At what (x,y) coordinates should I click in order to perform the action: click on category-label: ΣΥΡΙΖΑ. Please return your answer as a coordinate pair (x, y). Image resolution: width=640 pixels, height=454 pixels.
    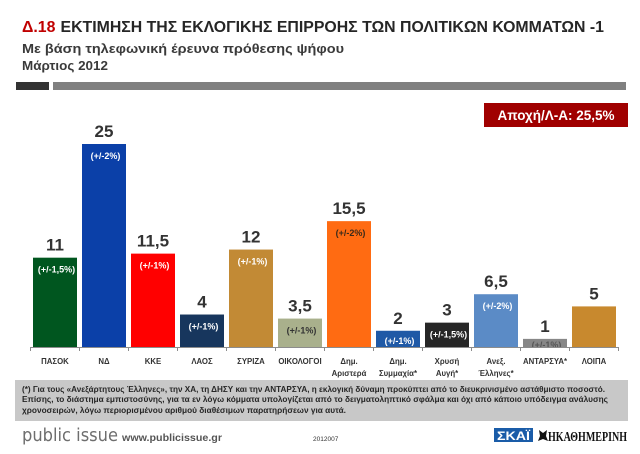
    Looking at the image, I should click on (251, 361).